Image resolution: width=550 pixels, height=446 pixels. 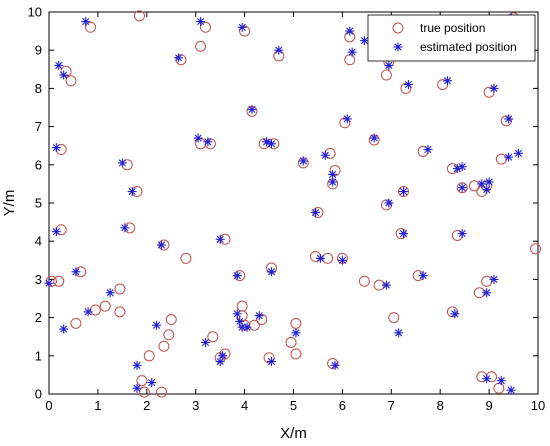 I want to click on legend-label-true-position: true position, so click(x=452, y=28).